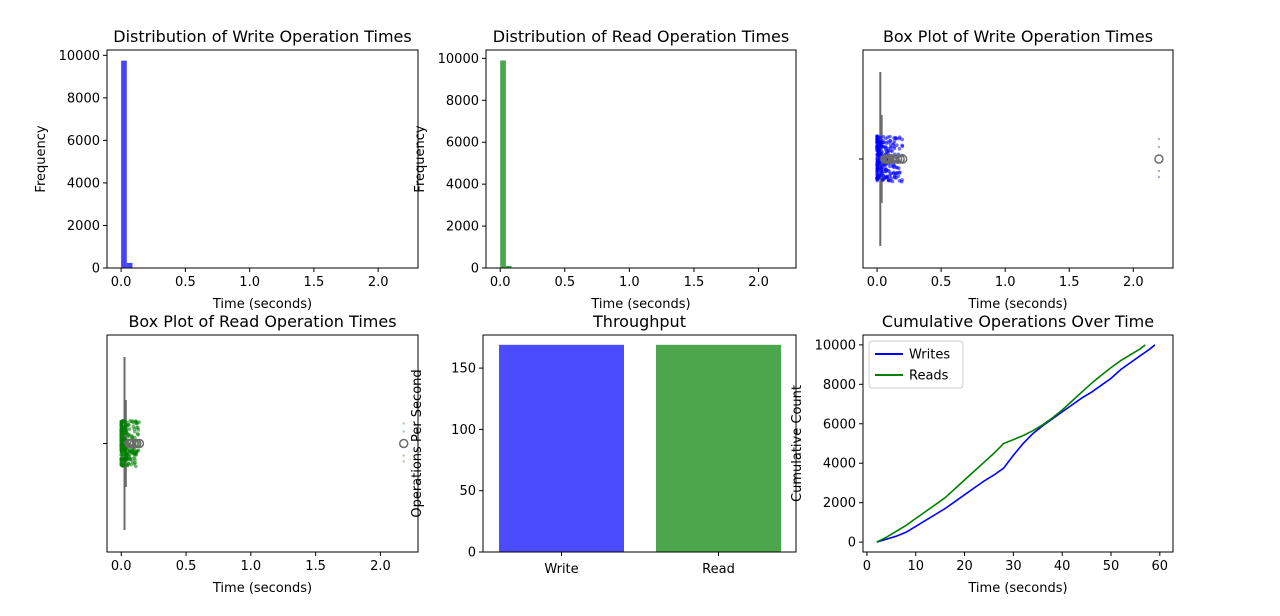  What do you see at coordinates (718, 569) in the screenshot?
I see `x-tick-label: Read` at bounding box center [718, 569].